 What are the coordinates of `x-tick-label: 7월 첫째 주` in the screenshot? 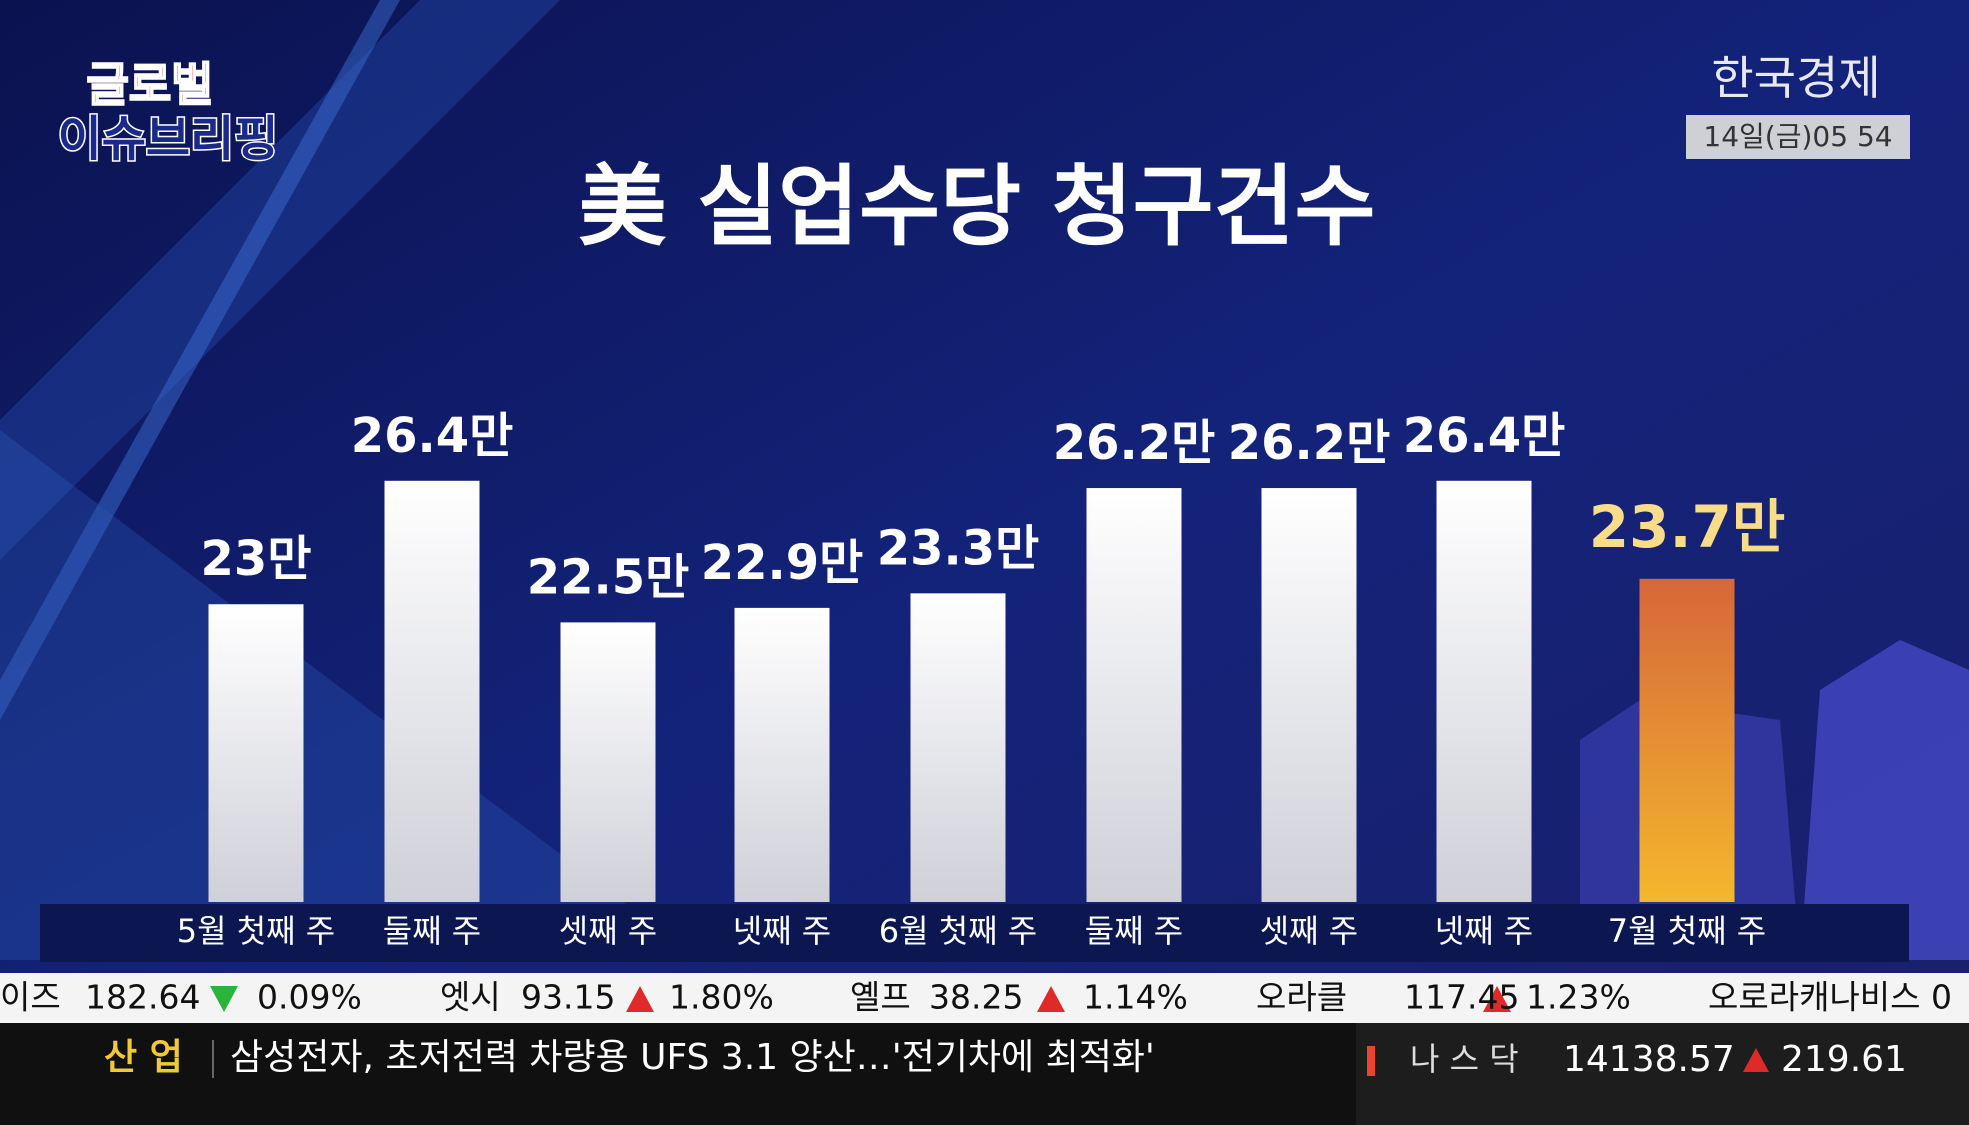 It's located at (1687, 931).